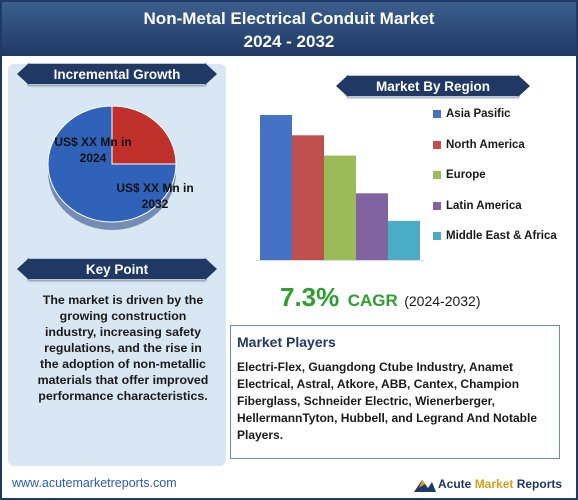 The height and width of the screenshot is (500, 578). I want to click on key-point-heading: Key Point, so click(117, 269).